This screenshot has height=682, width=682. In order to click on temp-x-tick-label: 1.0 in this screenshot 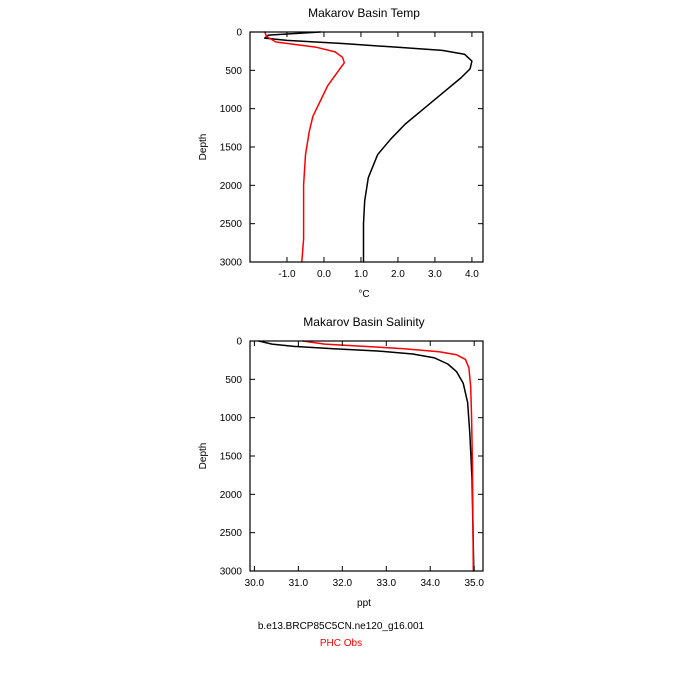, I will do `click(361, 274)`.